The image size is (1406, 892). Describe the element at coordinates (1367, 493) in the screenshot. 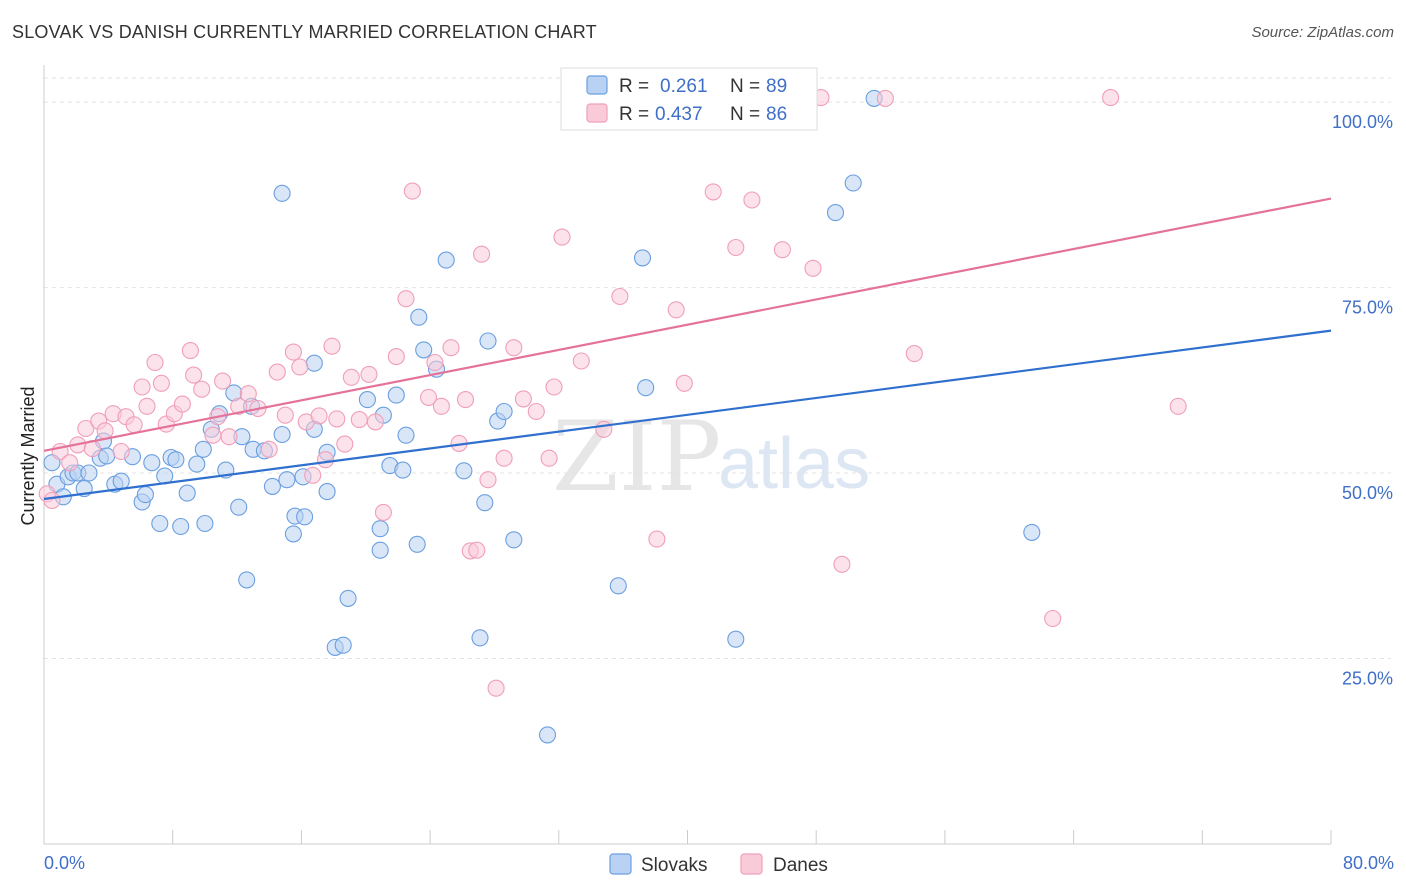

I see `y-tick-label: 50.0%` at that location.